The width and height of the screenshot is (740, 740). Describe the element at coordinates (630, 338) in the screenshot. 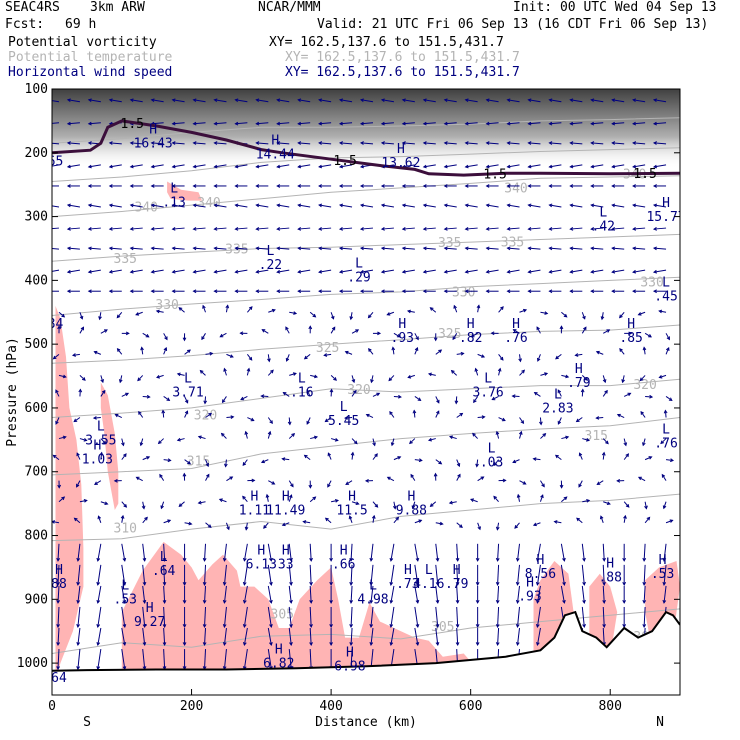

I see `hl-value: .85` at that location.